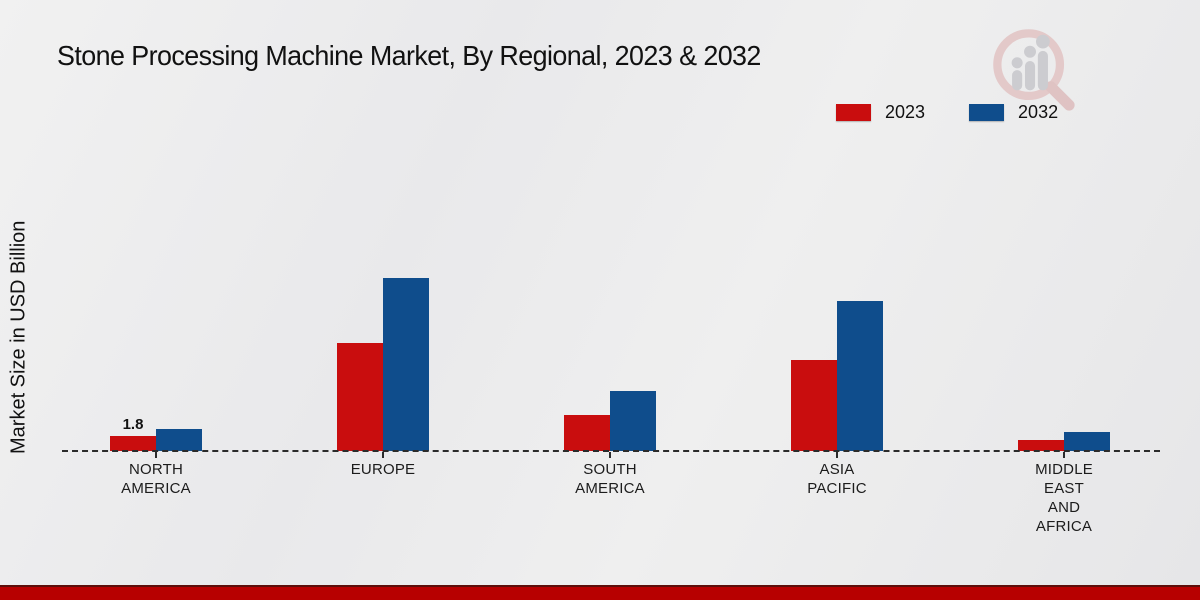 The image size is (1200, 600). Describe the element at coordinates (1041, 445) in the screenshot. I see `bar-2023-middle-east-and-africa` at that location.